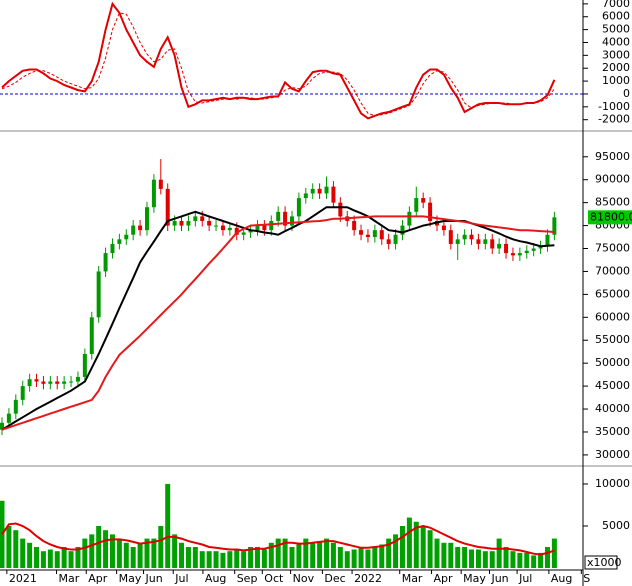  What do you see at coordinates (614, 119) in the screenshot?
I see `y-tick-label: -2000` at bounding box center [614, 119].